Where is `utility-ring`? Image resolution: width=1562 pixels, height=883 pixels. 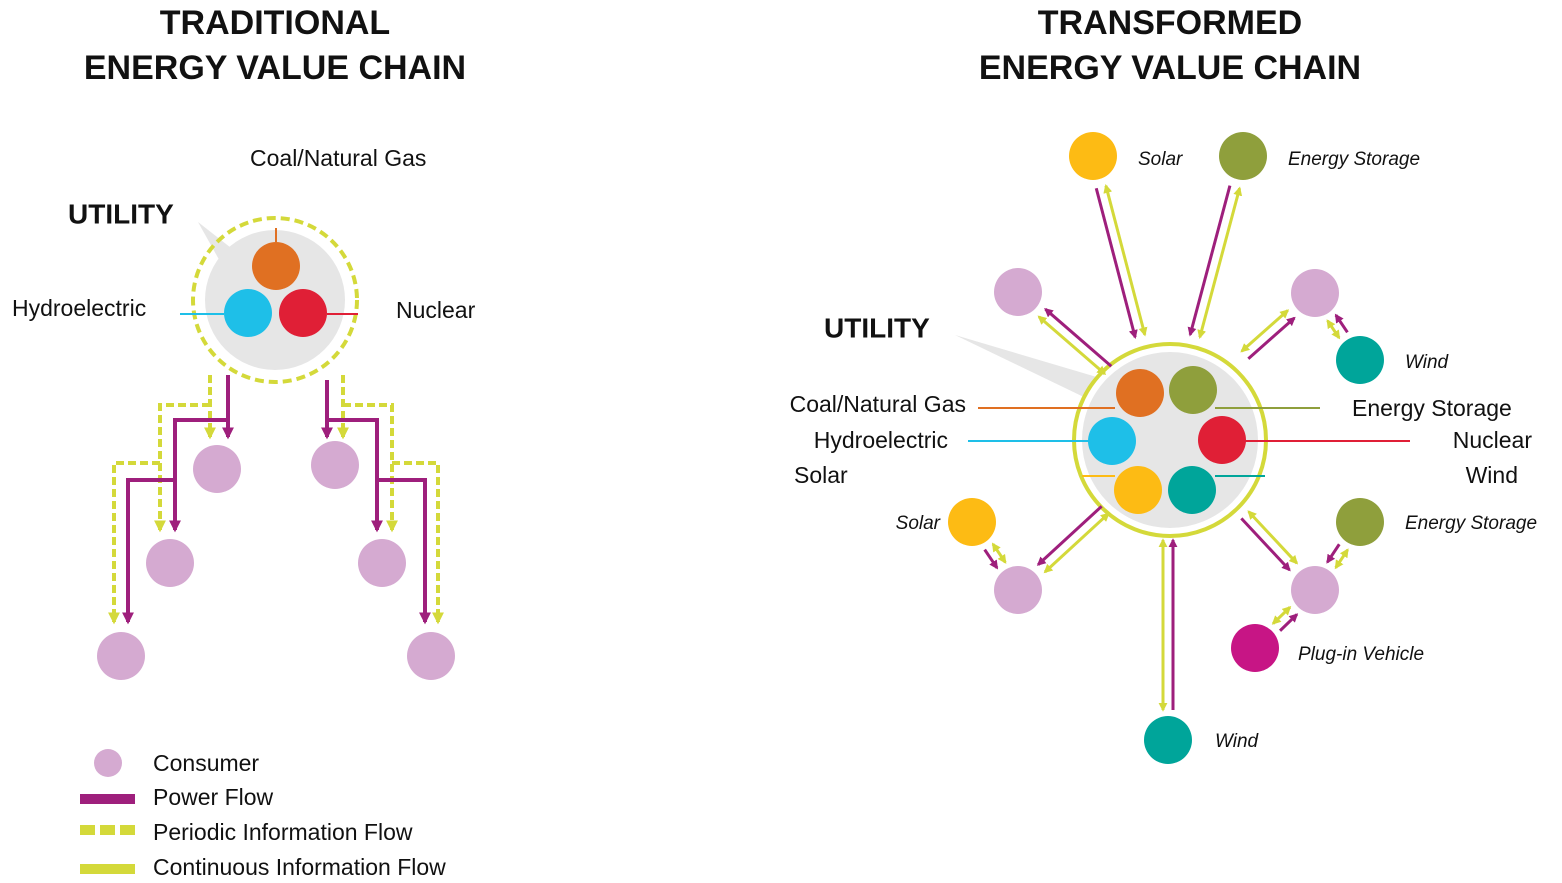
utility-ring is located at coordinates (275, 300).